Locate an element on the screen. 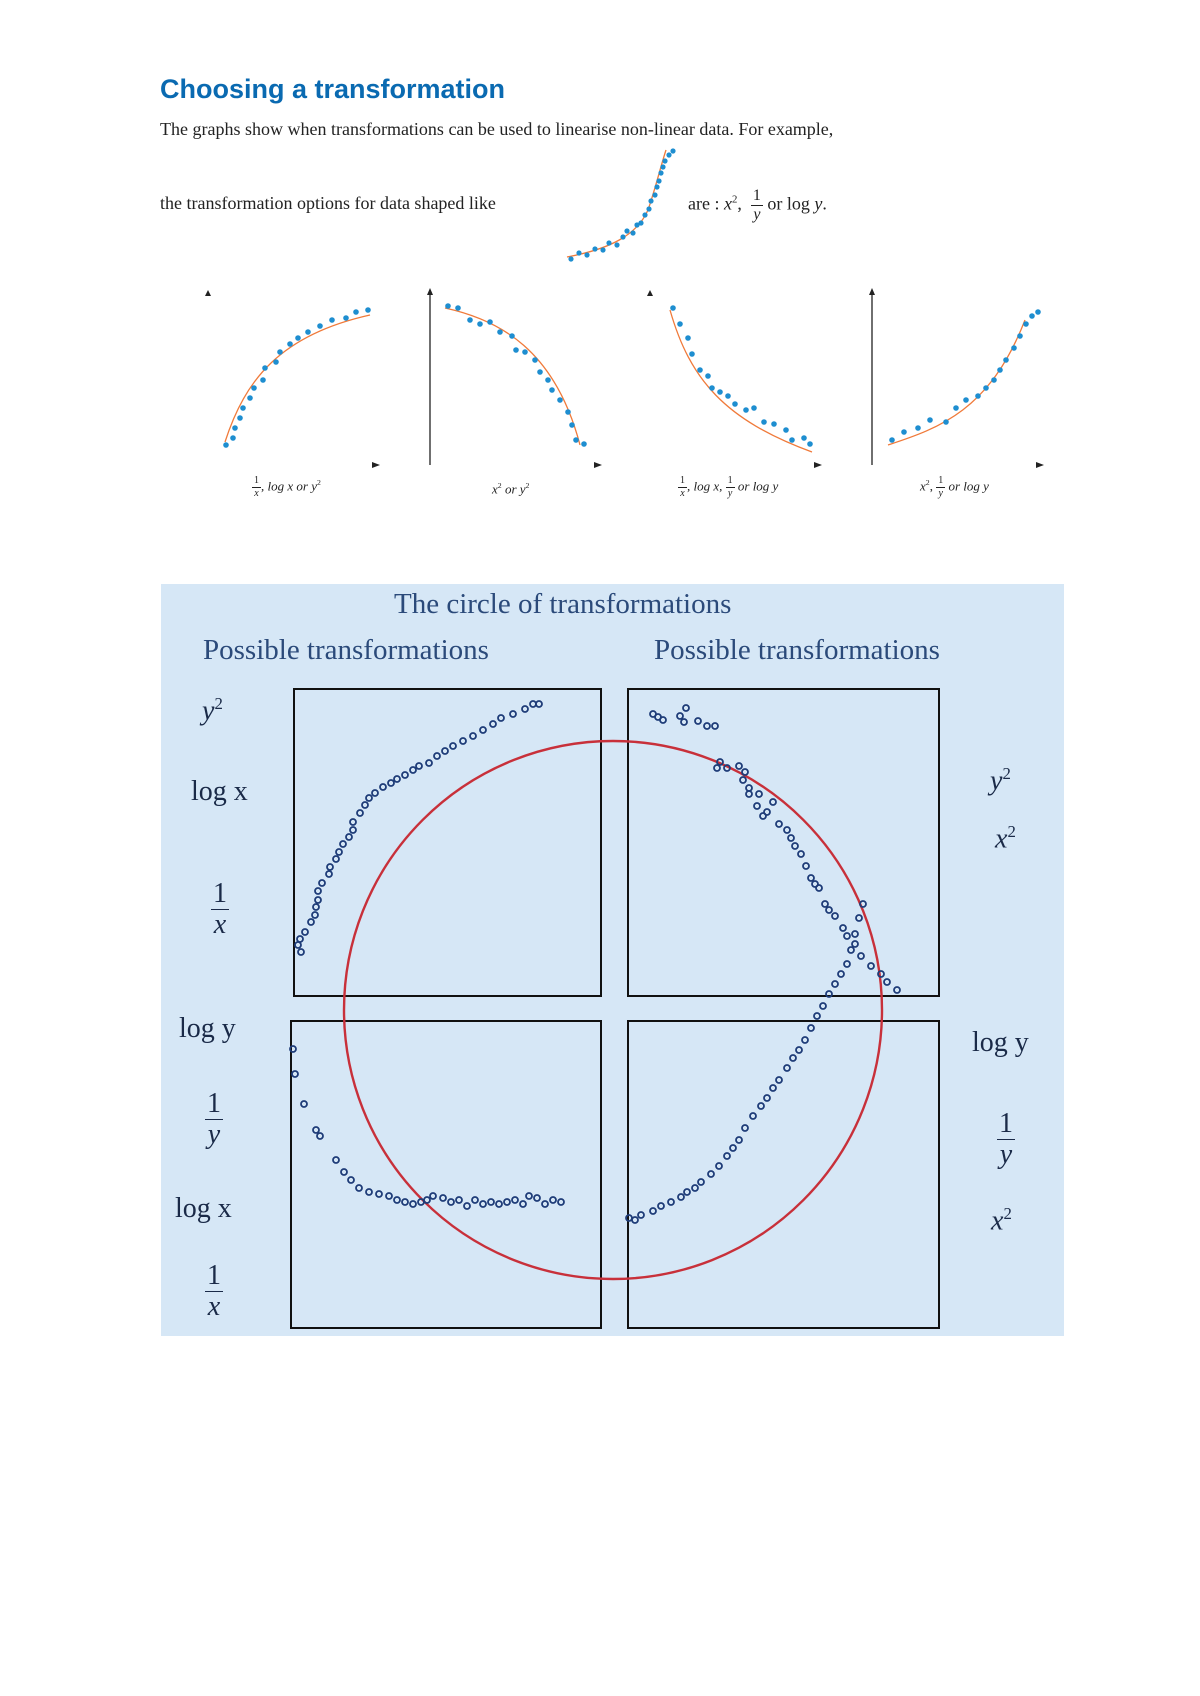  x-var: x is located at coordinates (495, 489).